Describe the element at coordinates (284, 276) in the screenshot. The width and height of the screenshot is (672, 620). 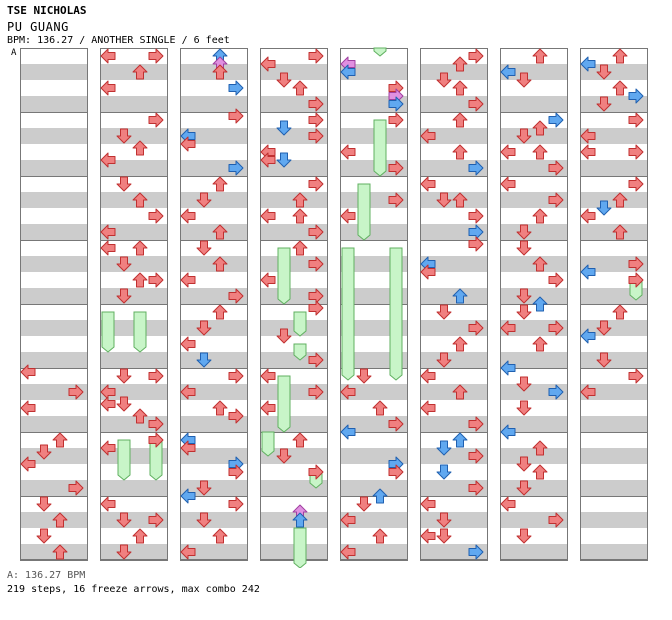
I see `freeze-arrow-down` at that location.